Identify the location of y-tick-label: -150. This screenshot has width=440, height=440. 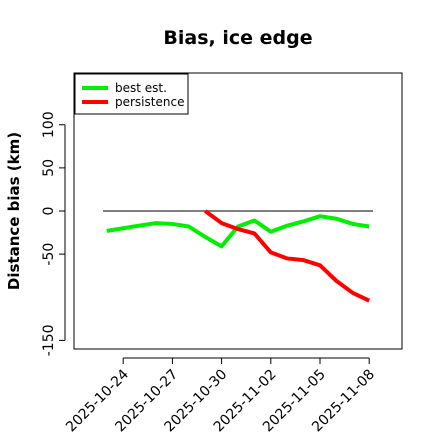
(49, 340).